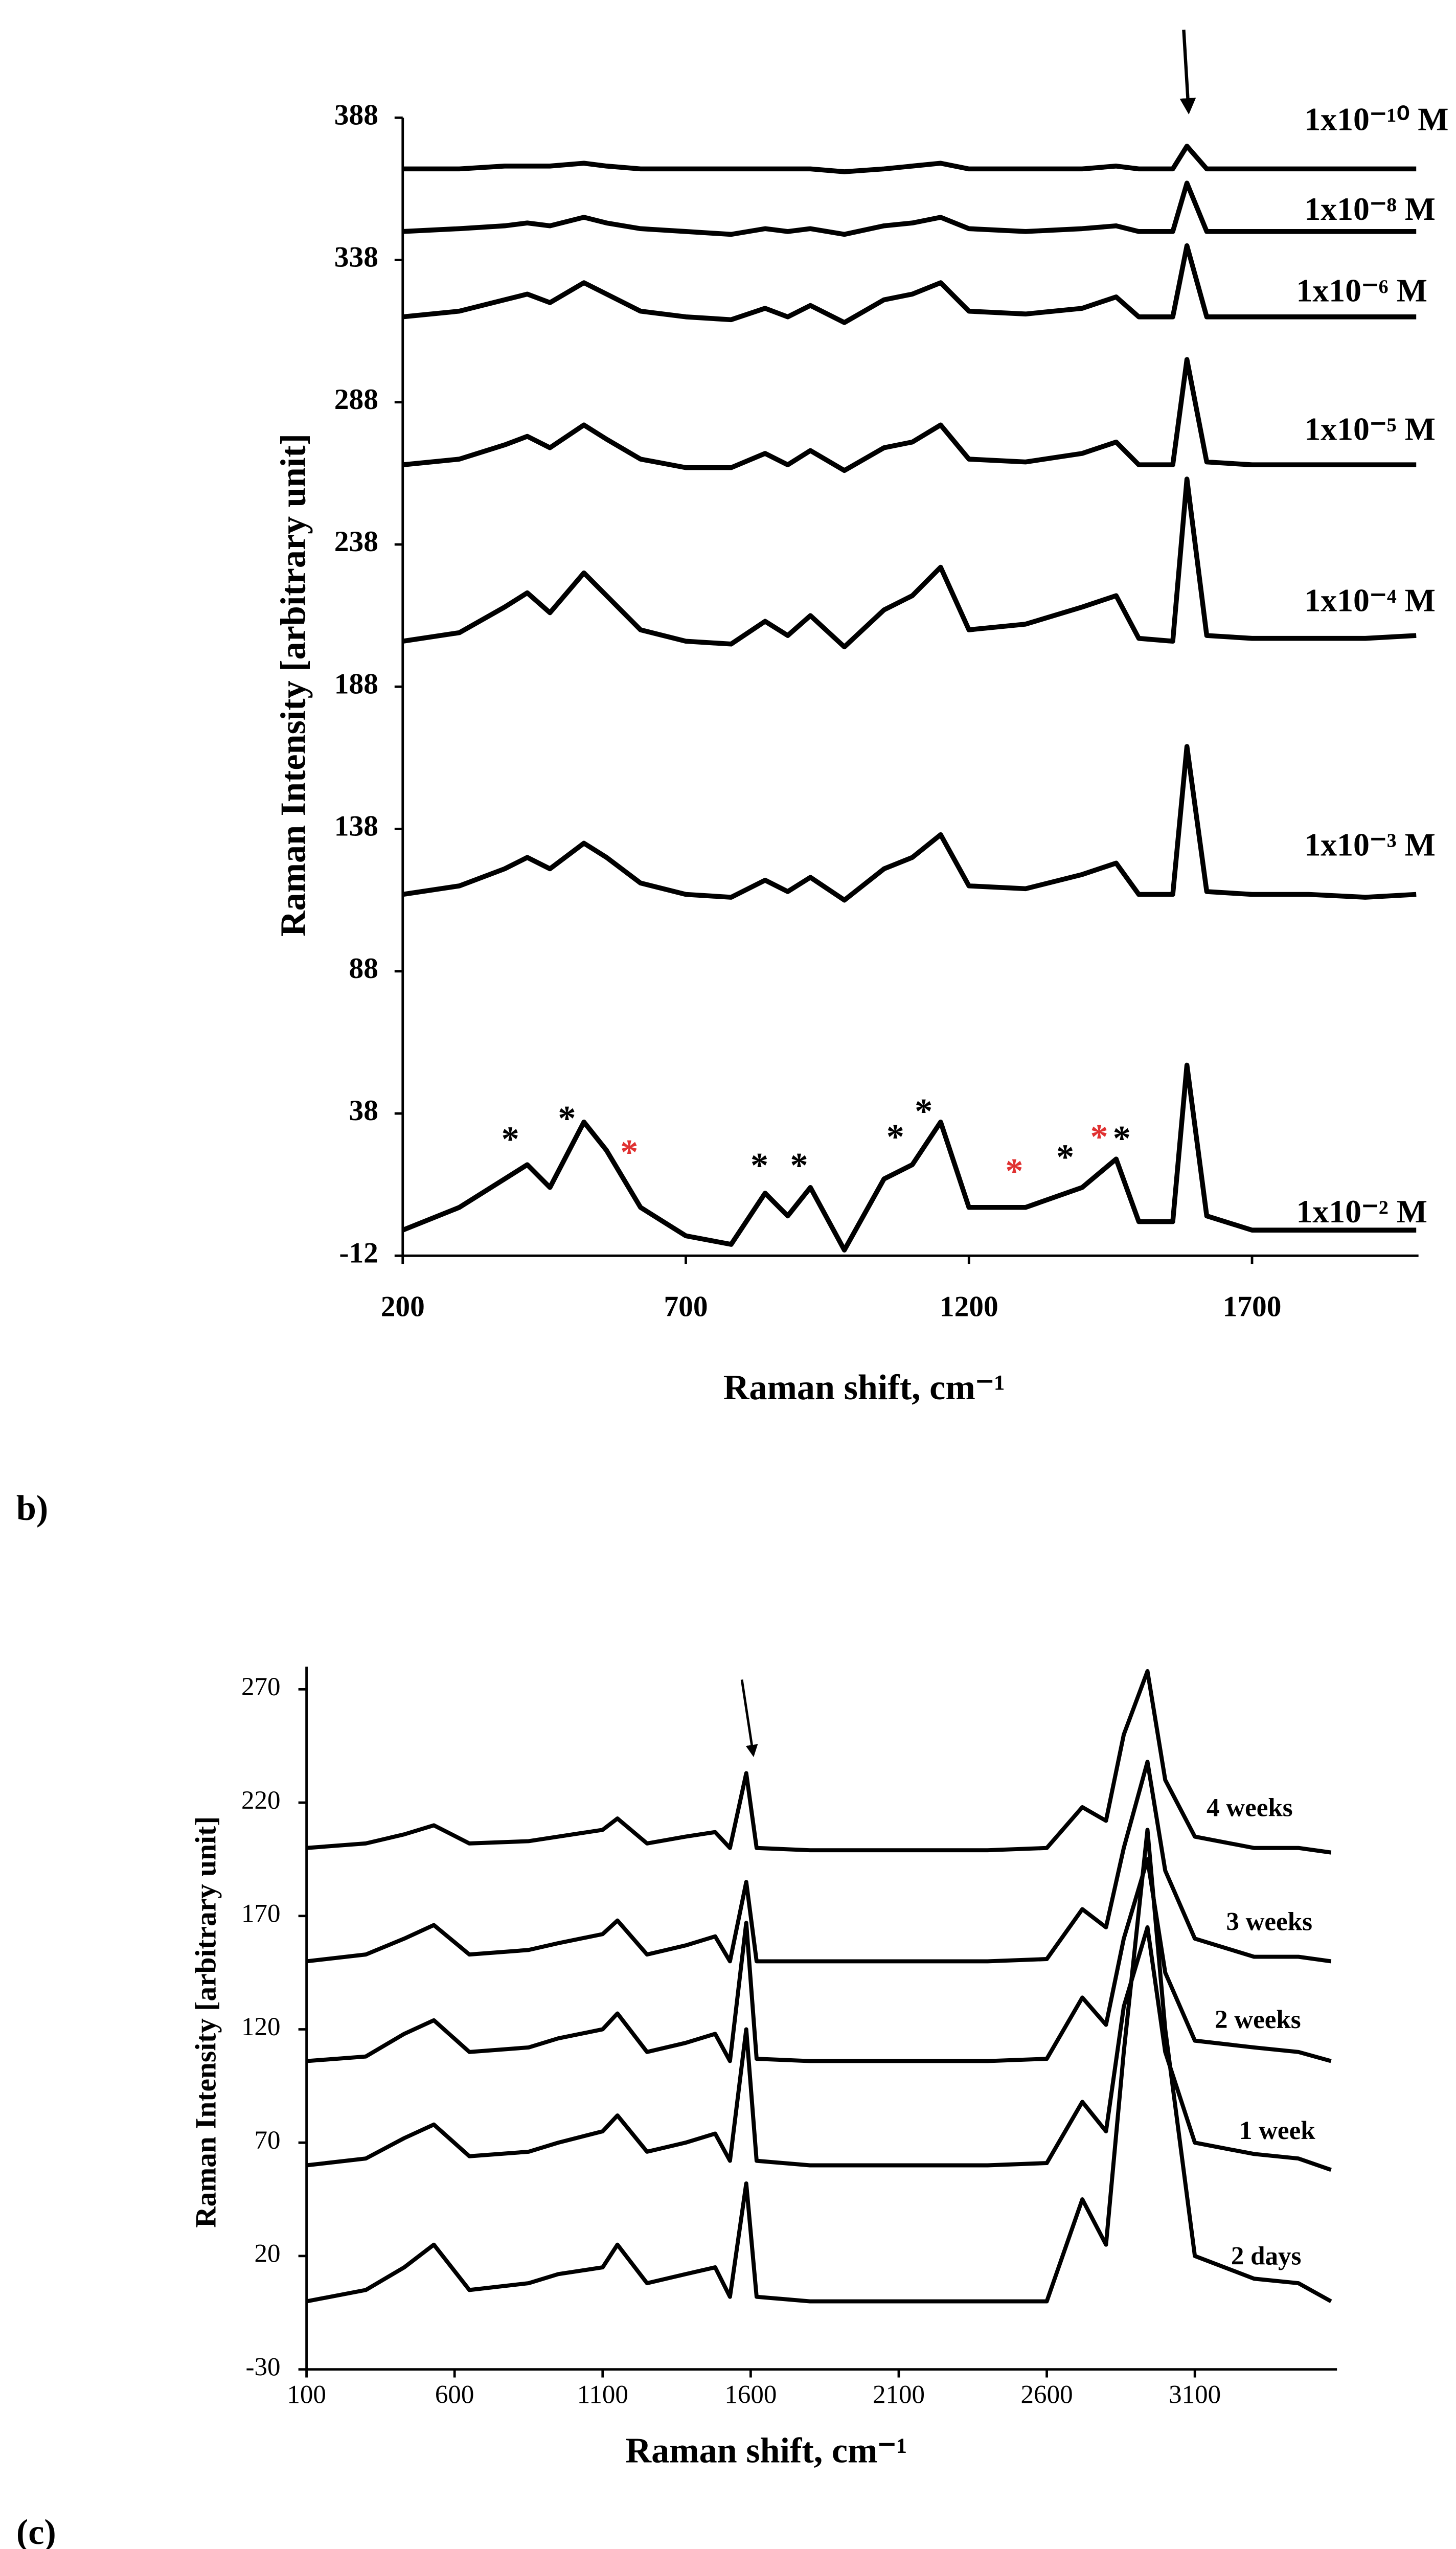 The width and height of the screenshot is (1456, 2549). I want to click on y-tick-label: 120, so click(261, 2027).